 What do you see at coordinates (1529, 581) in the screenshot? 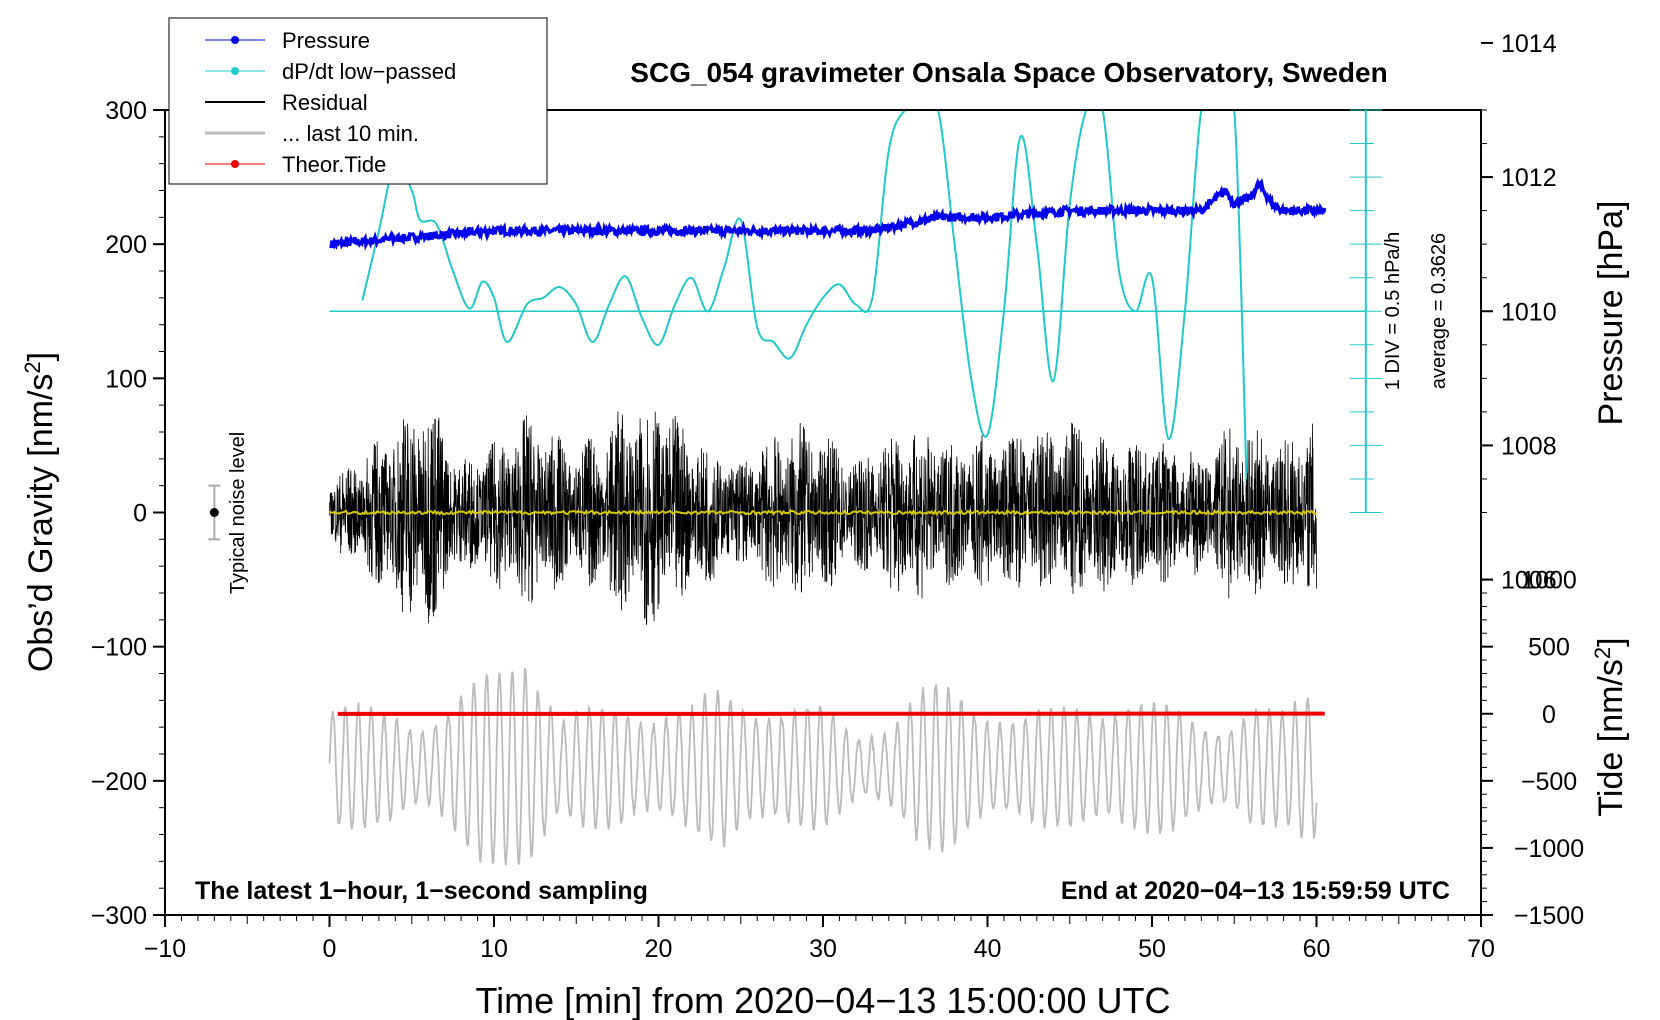
I see `pressure-tick-label: 1006` at bounding box center [1529, 581].